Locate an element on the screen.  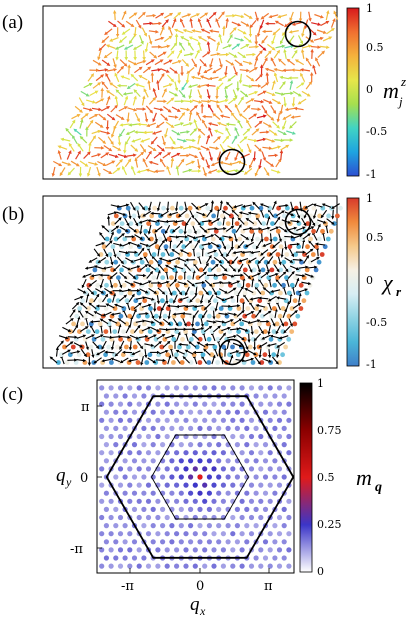
colorbar-b-ticks: 1 0.5 0 -0.5 -1 is located at coordinates (376, 281).